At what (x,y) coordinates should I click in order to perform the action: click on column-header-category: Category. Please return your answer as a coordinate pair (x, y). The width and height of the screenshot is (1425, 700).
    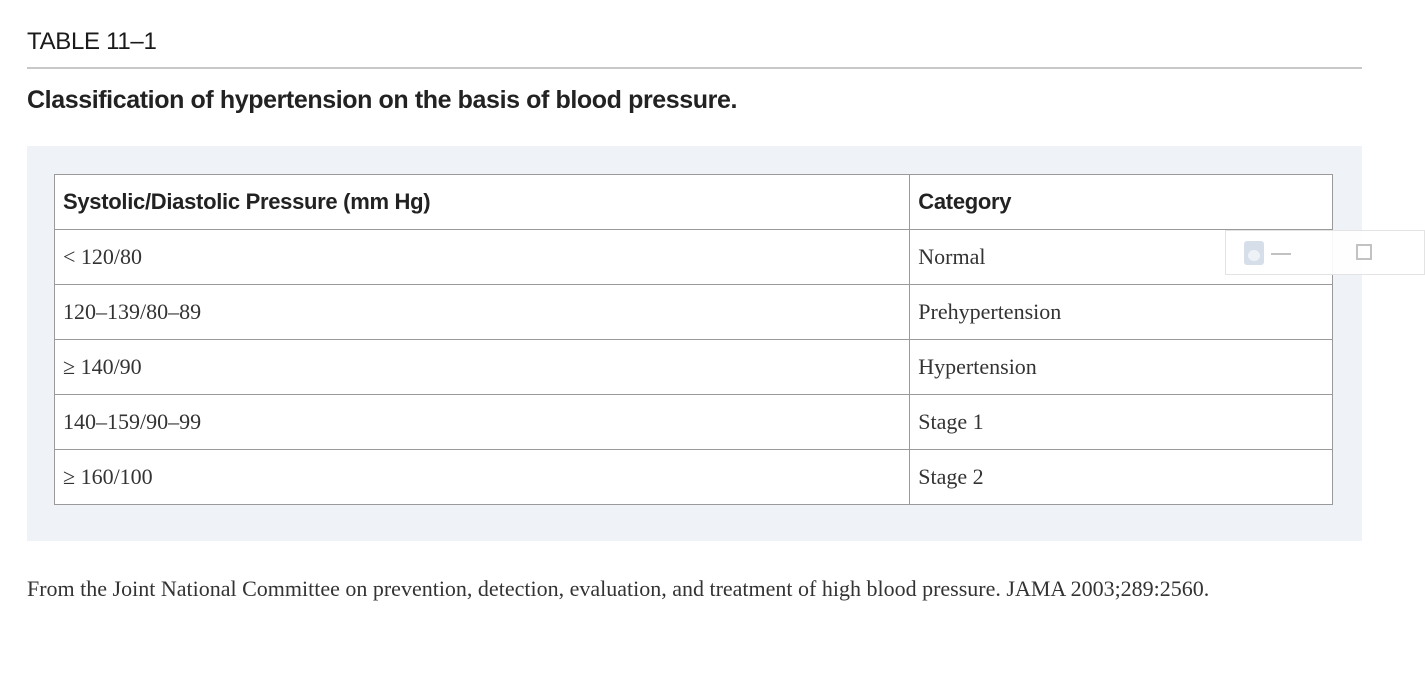
    Looking at the image, I should click on (1121, 202).